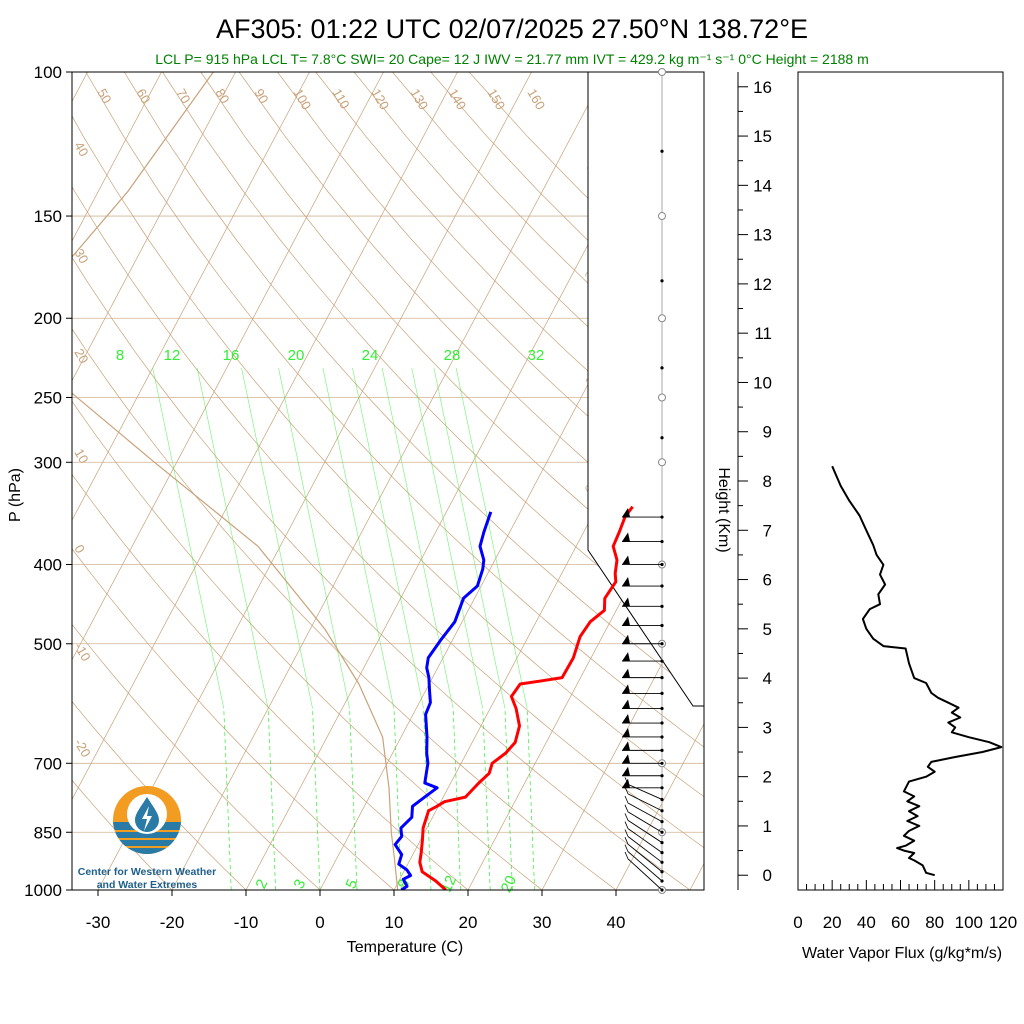  I want to click on height-axis-tick-label: 9, so click(767, 432).